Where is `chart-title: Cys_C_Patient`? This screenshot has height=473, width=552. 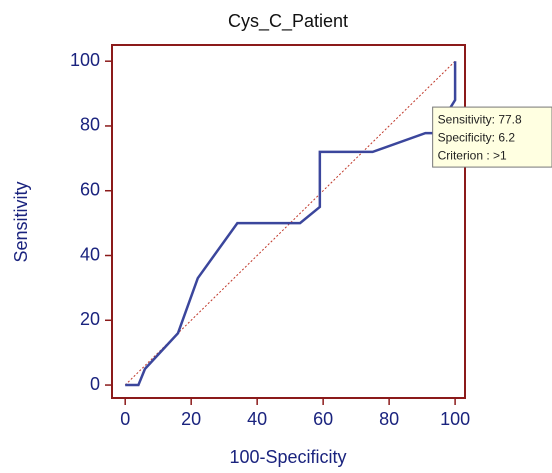
chart-title: Cys_C_Patient is located at coordinates (288, 21).